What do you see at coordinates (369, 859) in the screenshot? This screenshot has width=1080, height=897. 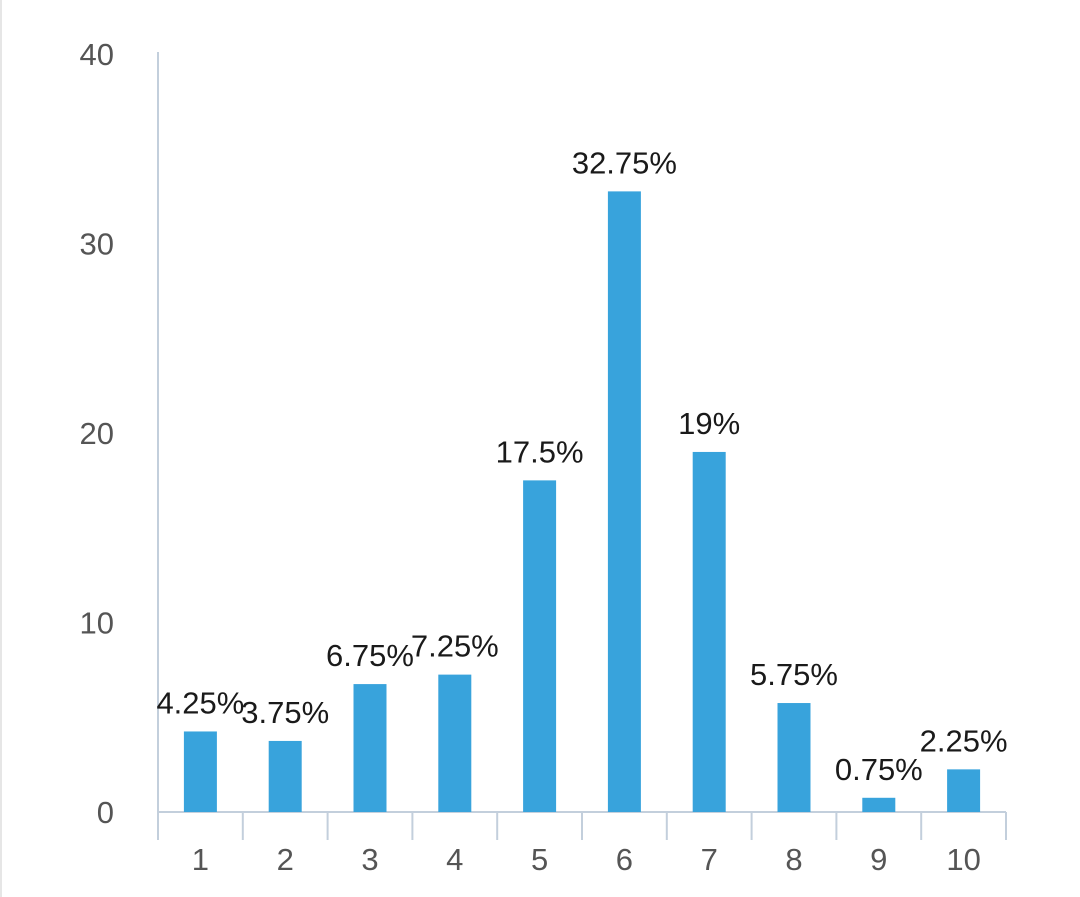 I see `x-tick-label: 3` at bounding box center [369, 859].